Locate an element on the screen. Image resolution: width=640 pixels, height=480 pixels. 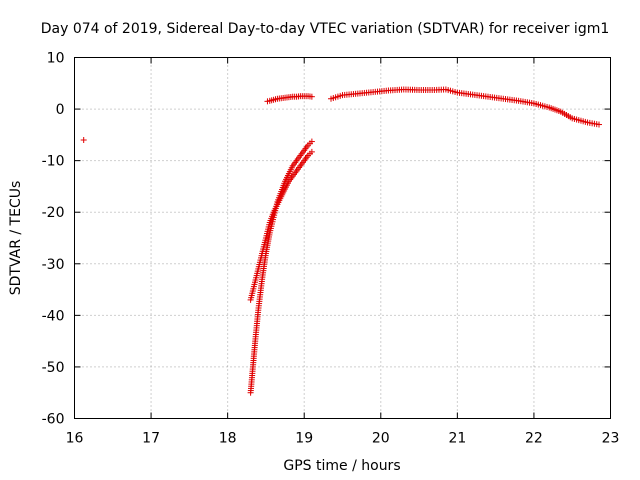
y-tick-label: -30 is located at coordinates (53, 265).